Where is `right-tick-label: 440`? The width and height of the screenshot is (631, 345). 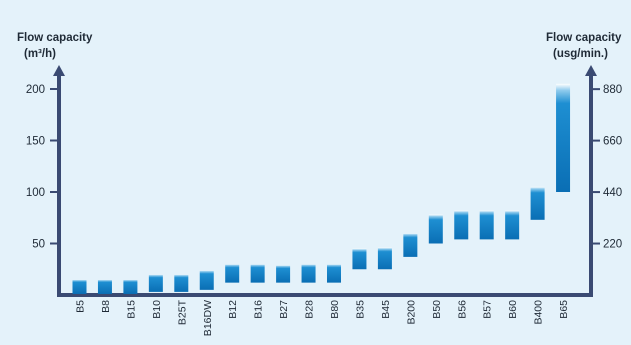 right-tick-label: 440 is located at coordinates (612, 193).